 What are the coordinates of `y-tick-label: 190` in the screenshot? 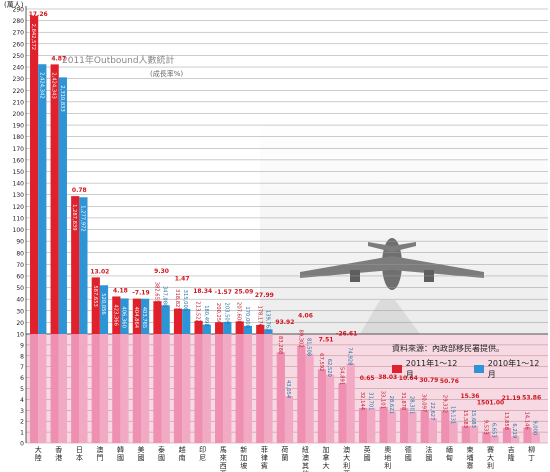 It's located at (19, 126).